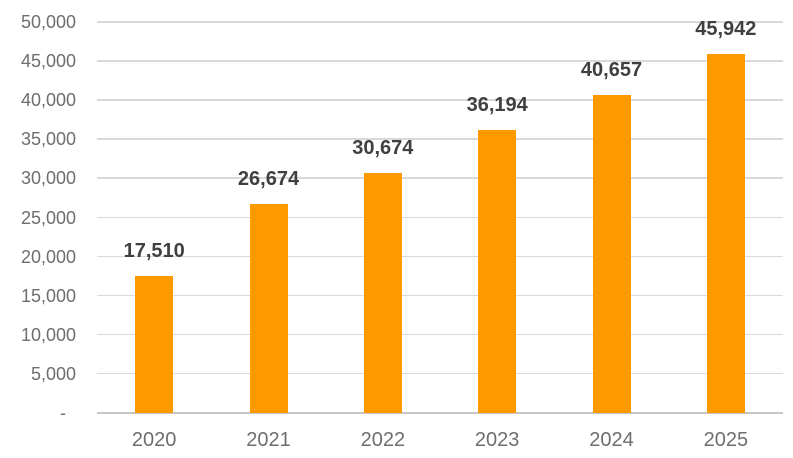  I want to click on x-axis-category-label: 2024, so click(611, 440).